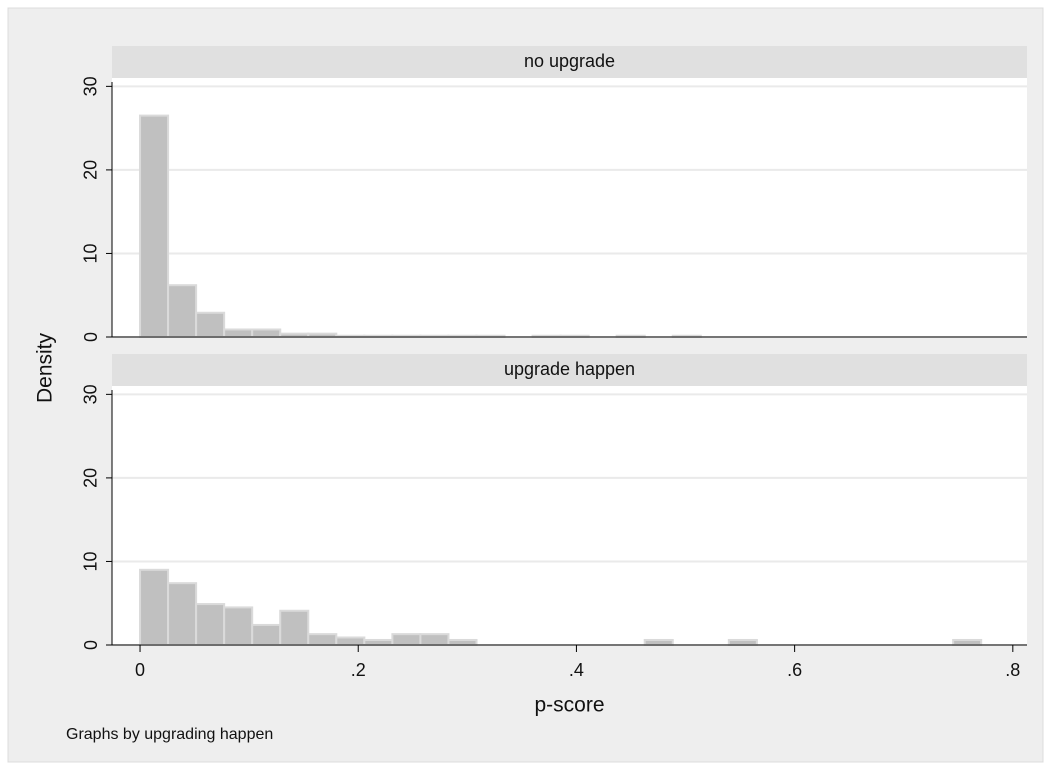  I want to click on y-axis-label: Density, so click(45, 367).